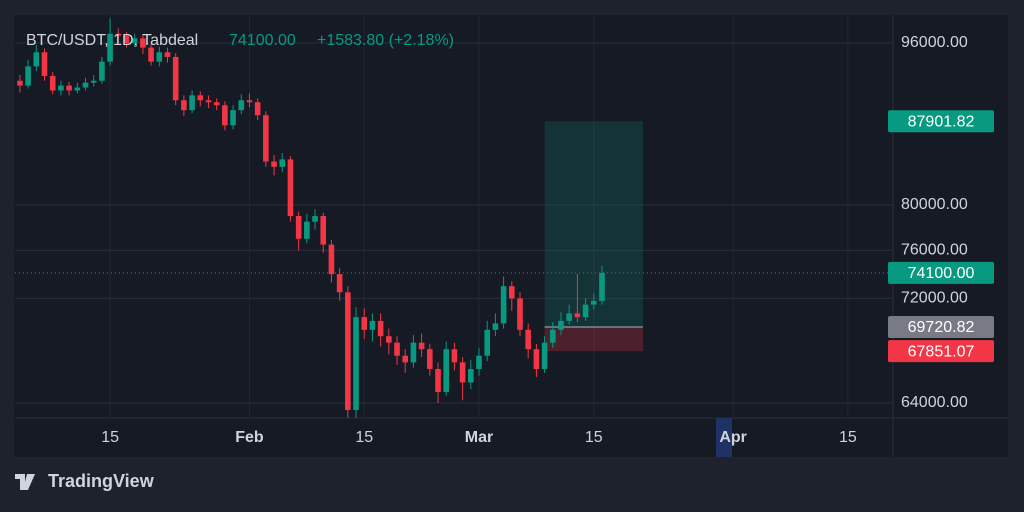 This screenshot has width=1024, height=512. I want to click on y-tick-label: 76000.00, so click(934, 250).